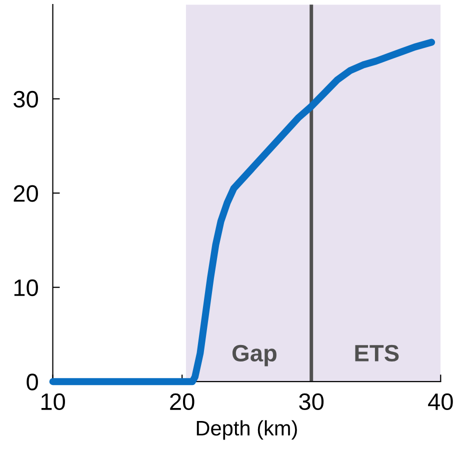  What do you see at coordinates (311, 401) in the screenshot?
I see `x-tick-label: 30` at bounding box center [311, 401].